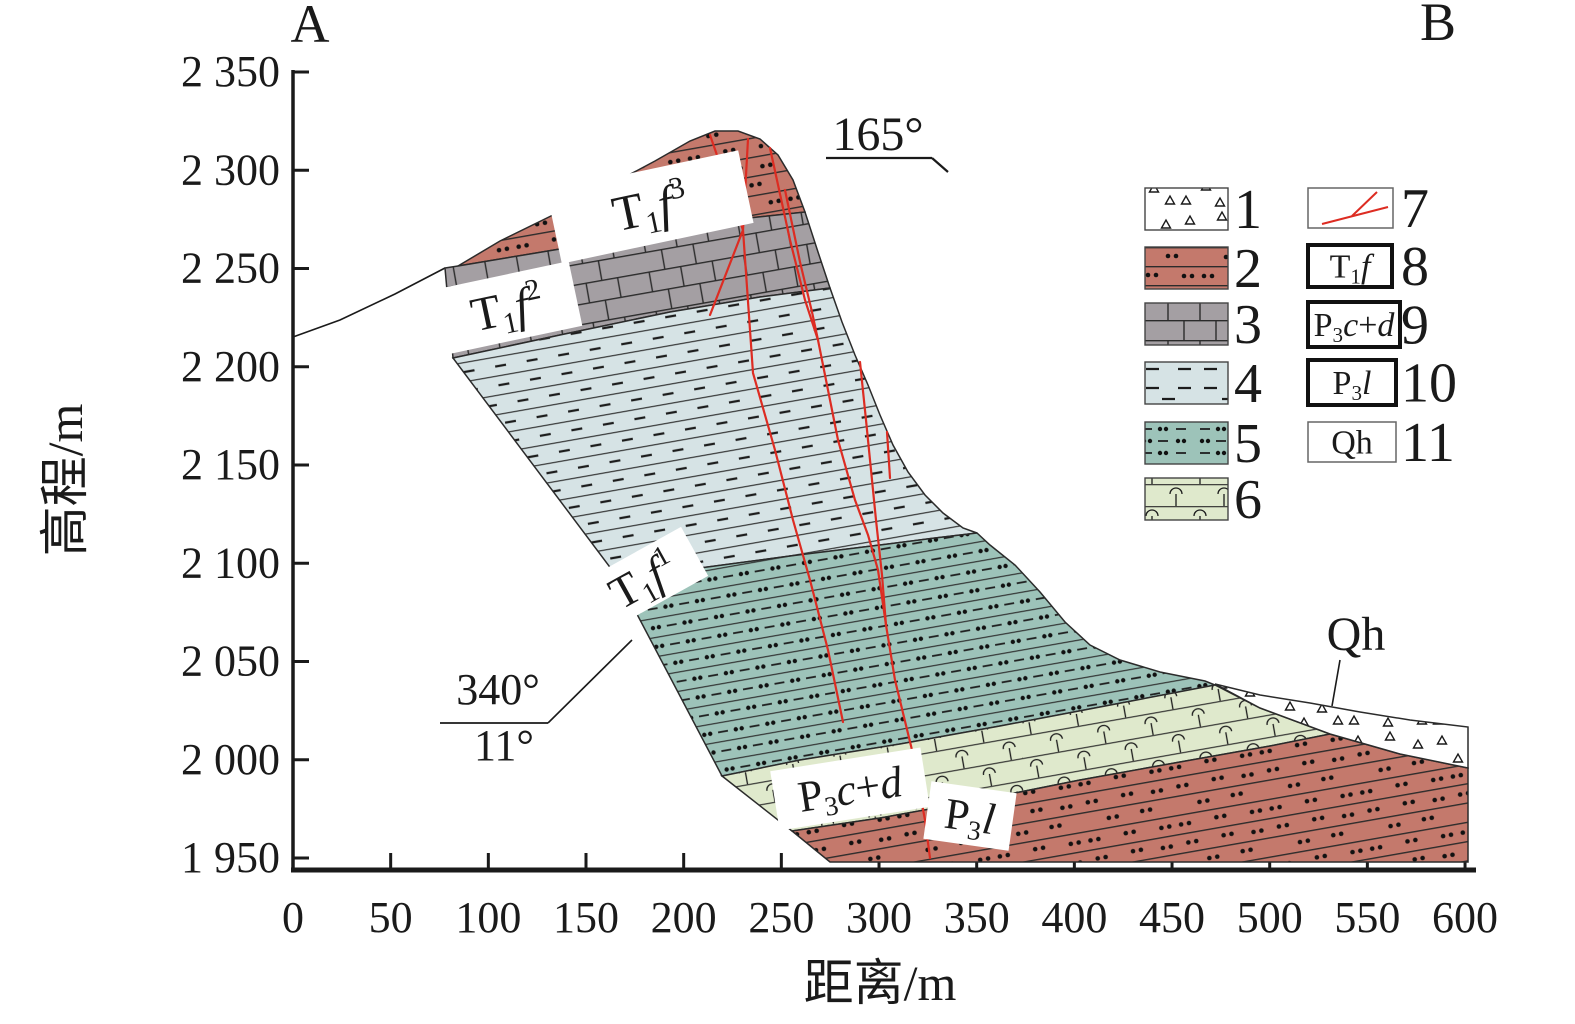 The width and height of the screenshot is (1575, 1024). I want to click on fault-branch-right, so click(801, 265).